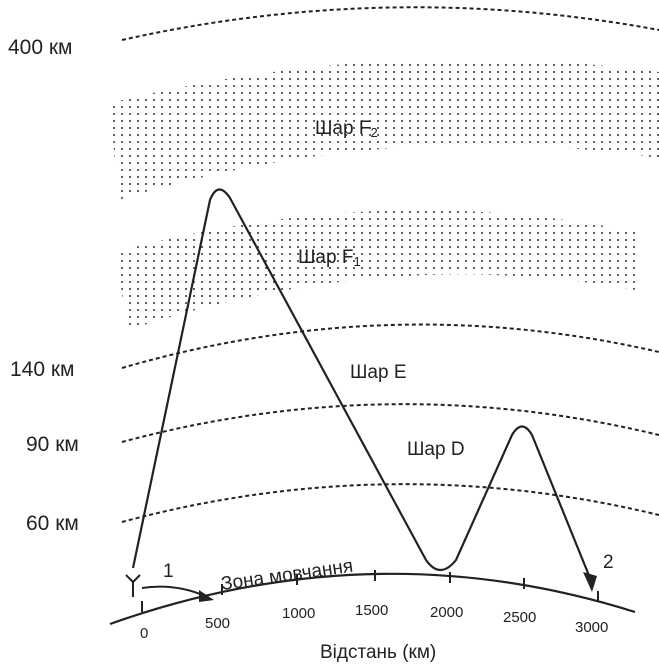  I want to click on marker-2: 2, so click(608, 562).